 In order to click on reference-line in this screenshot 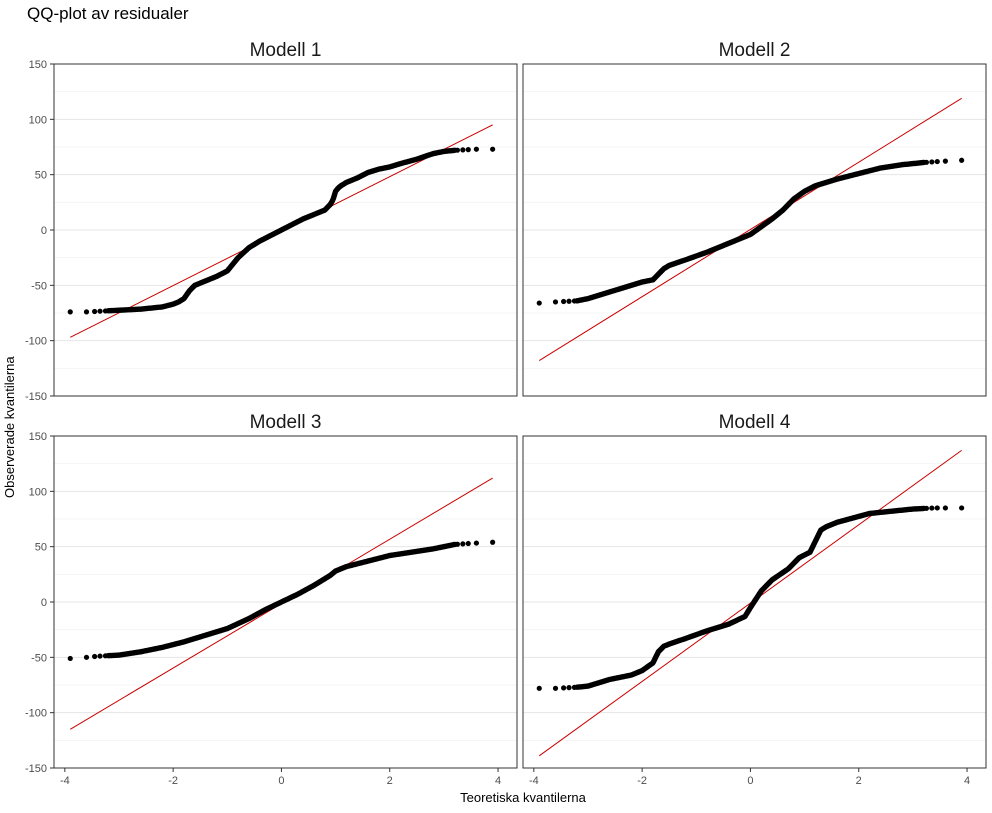, I will do `click(750, 229)`.